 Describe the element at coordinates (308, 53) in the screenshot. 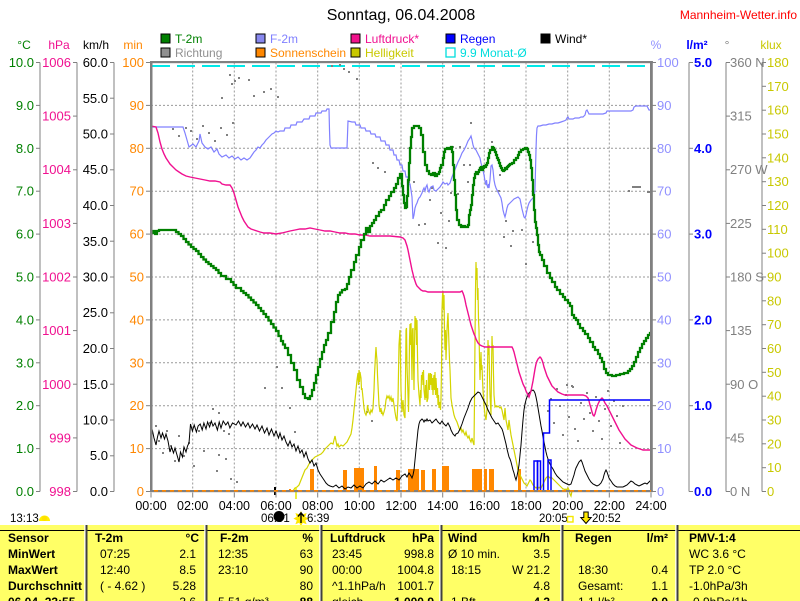

I see `svg-text: Sonnenschein` at that location.